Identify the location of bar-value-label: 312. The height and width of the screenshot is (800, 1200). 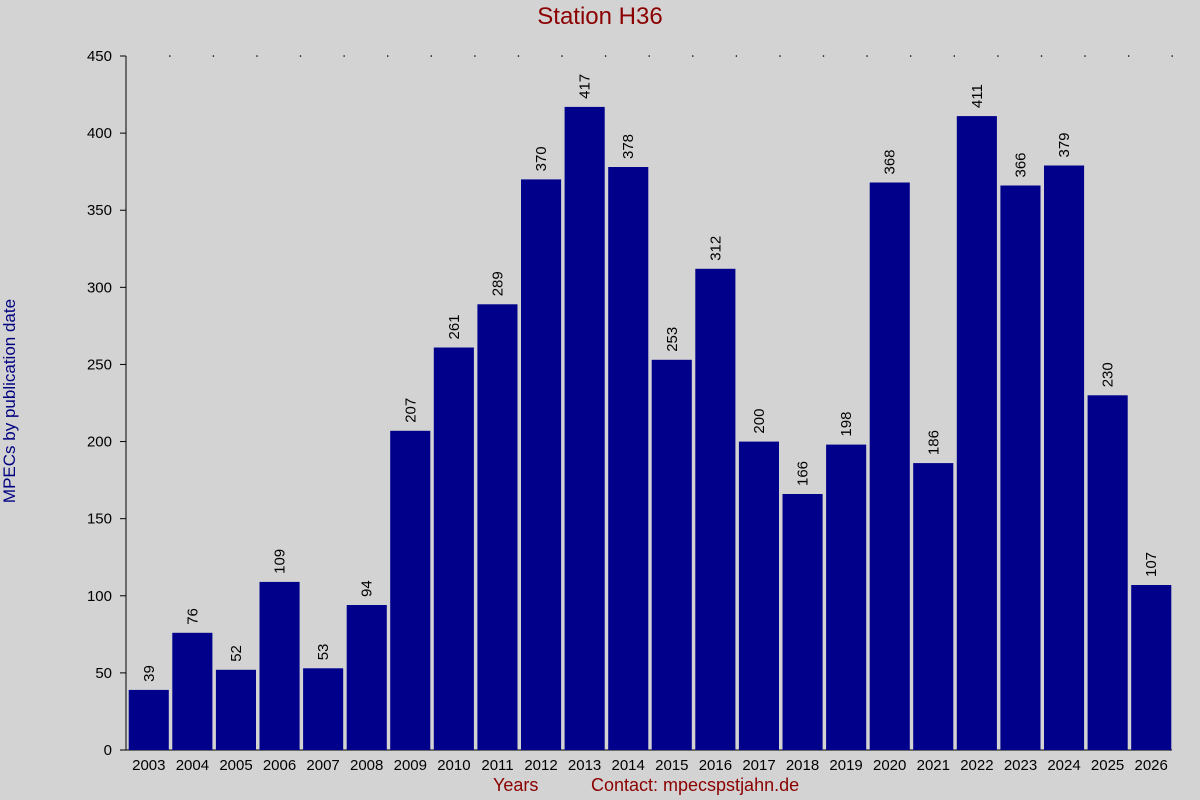
(715, 248).